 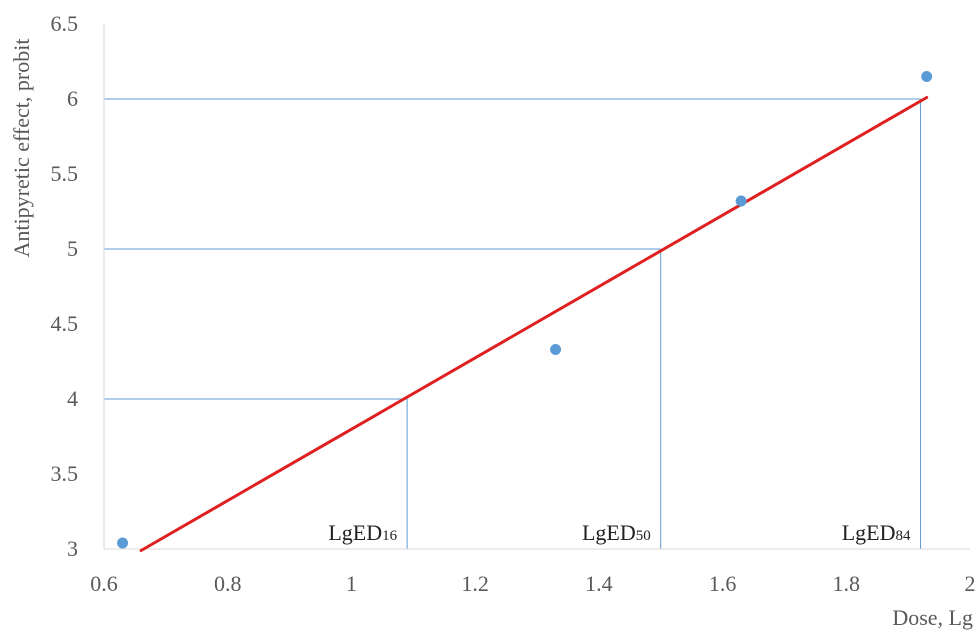 What do you see at coordinates (72, 98) in the screenshot?
I see `y-tick-label: 6` at bounding box center [72, 98].